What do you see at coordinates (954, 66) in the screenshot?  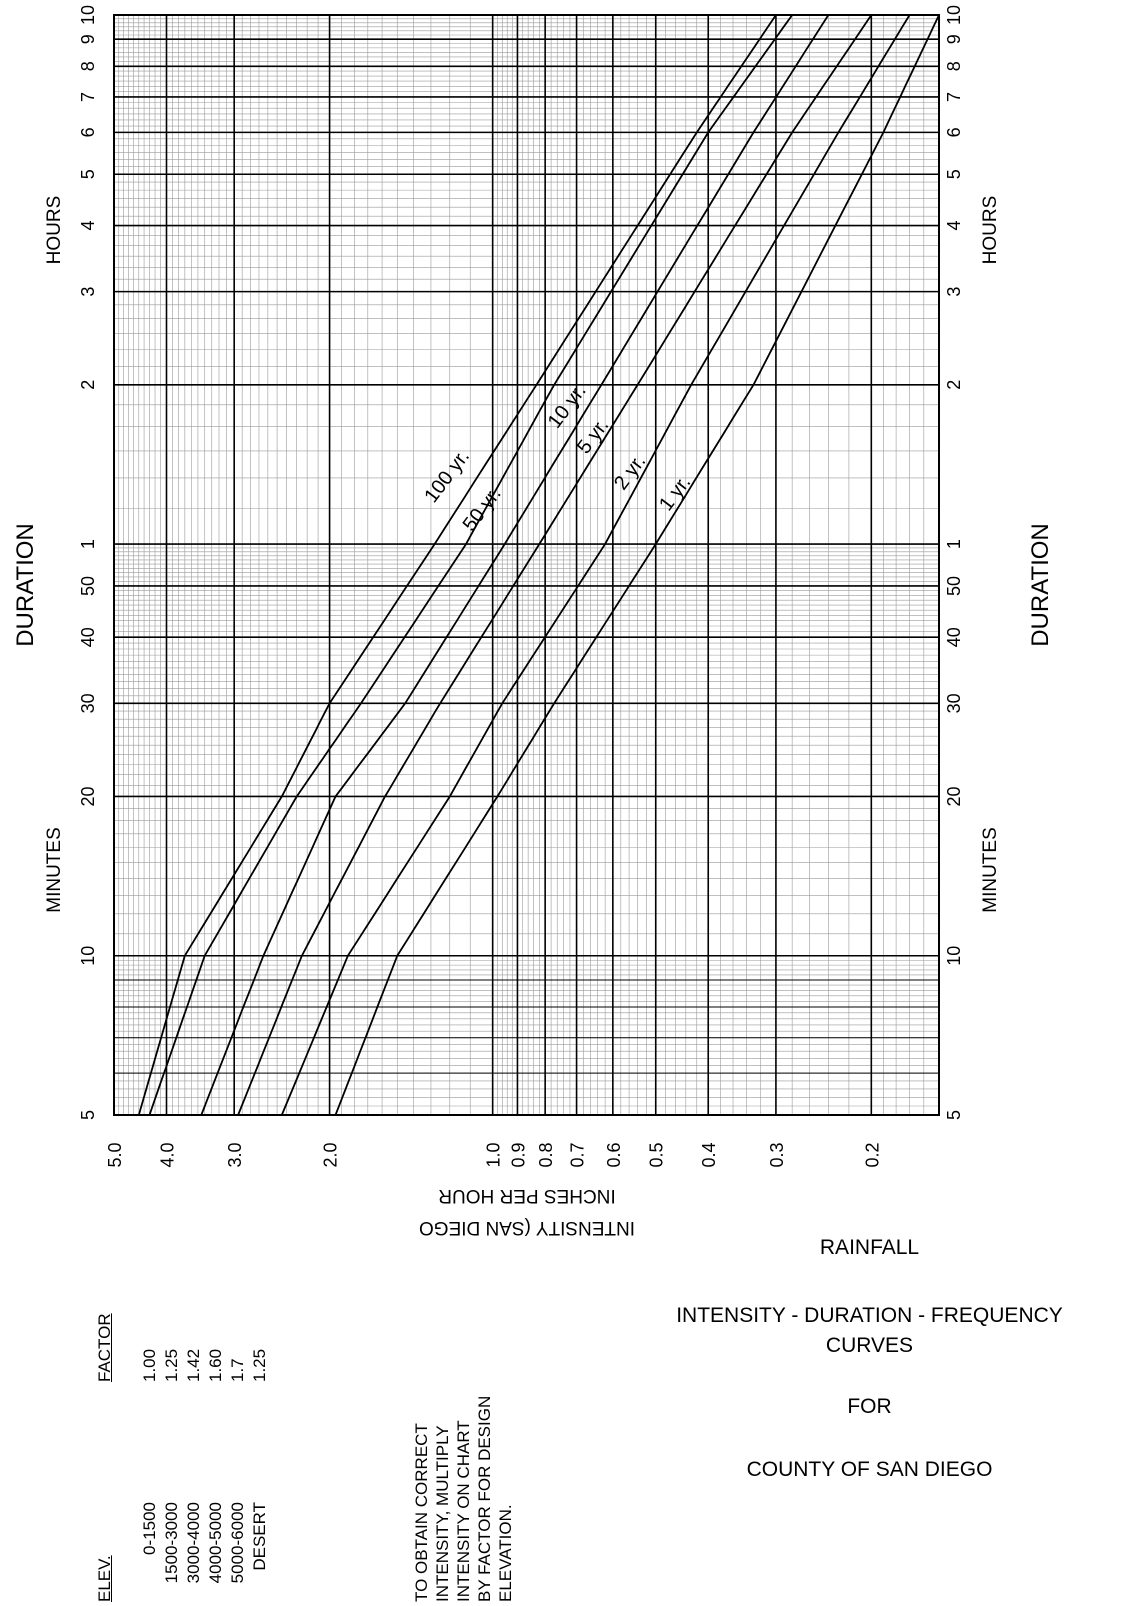 I see `y-tick-label-right: 8` at bounding box center [954, 66].